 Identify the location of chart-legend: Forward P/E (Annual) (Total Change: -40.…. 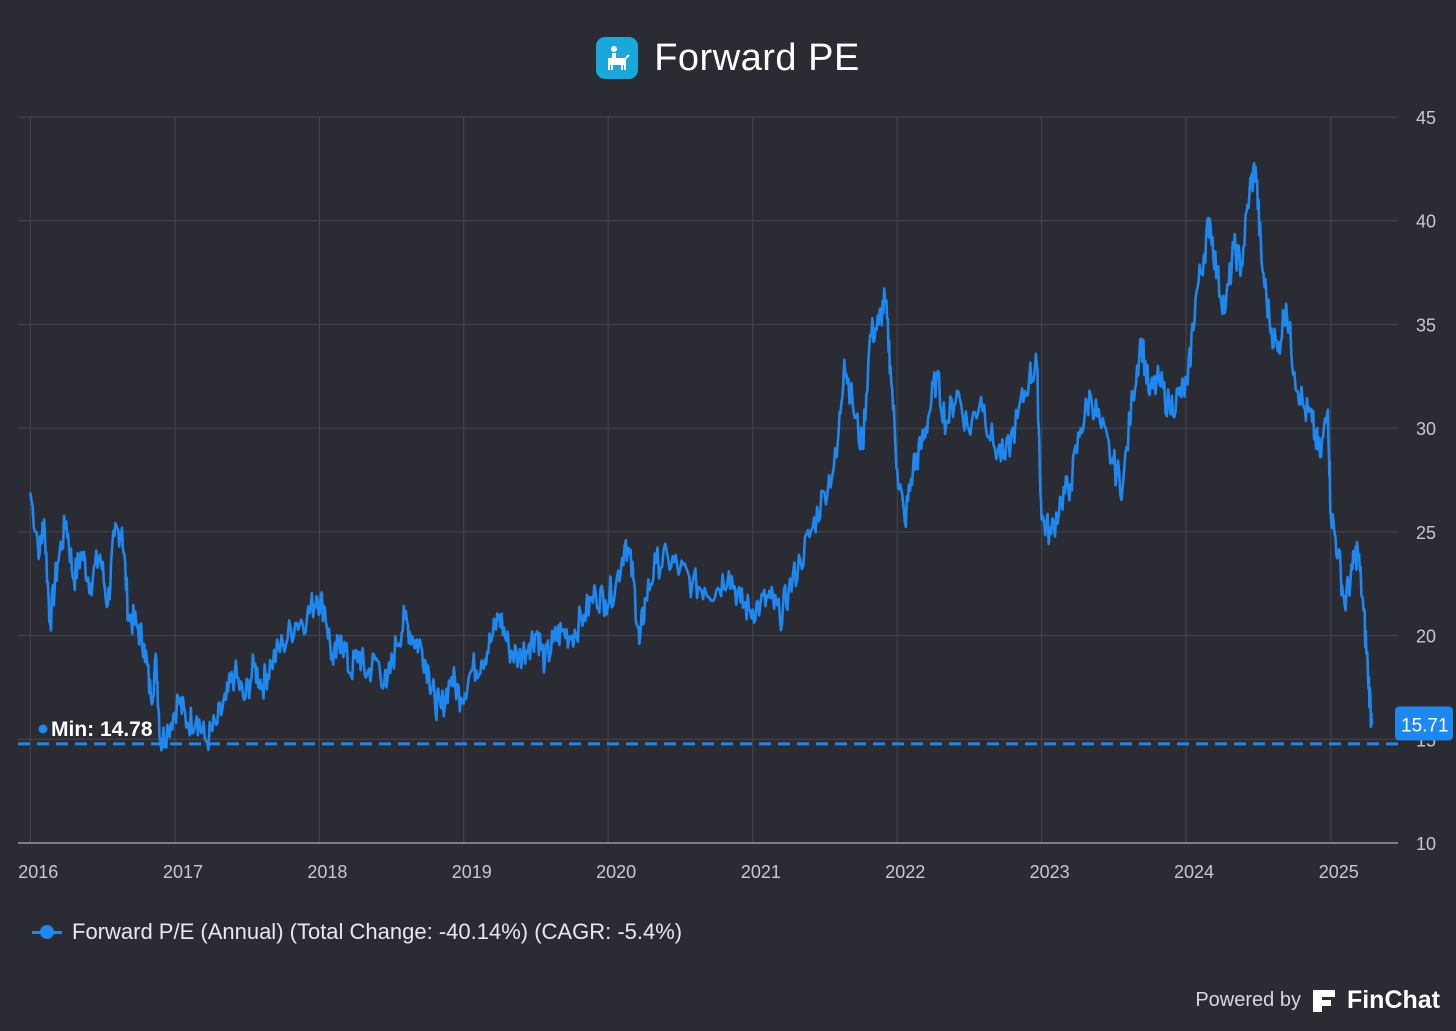
(357, 932).